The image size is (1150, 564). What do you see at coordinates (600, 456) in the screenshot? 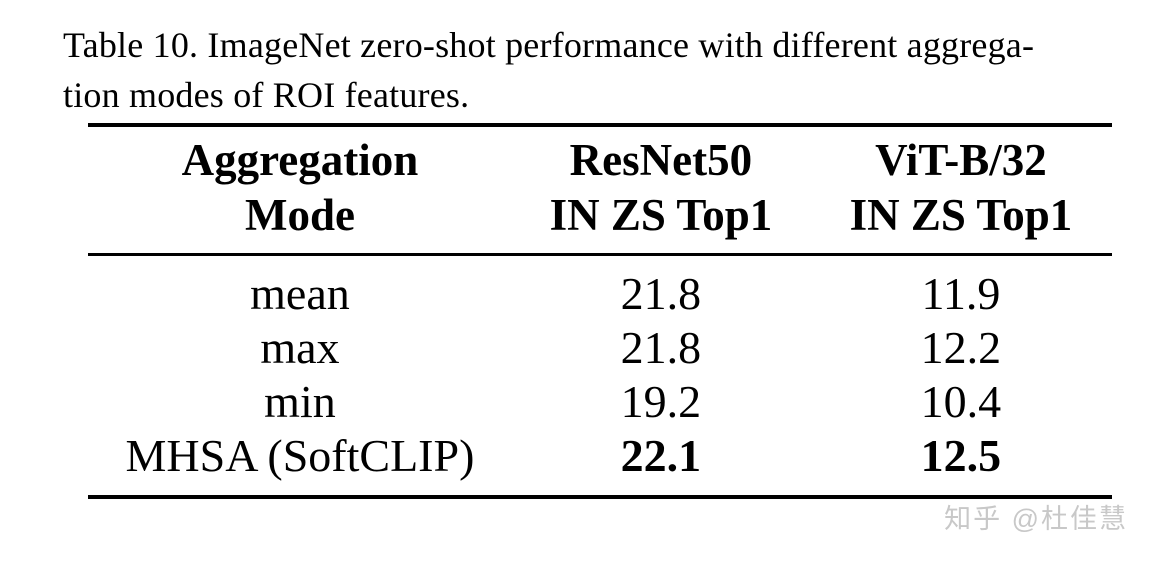
I see `table-row: MHSA (SoftCLIP) 22.1 12.5` at bounding box center [600, 456].